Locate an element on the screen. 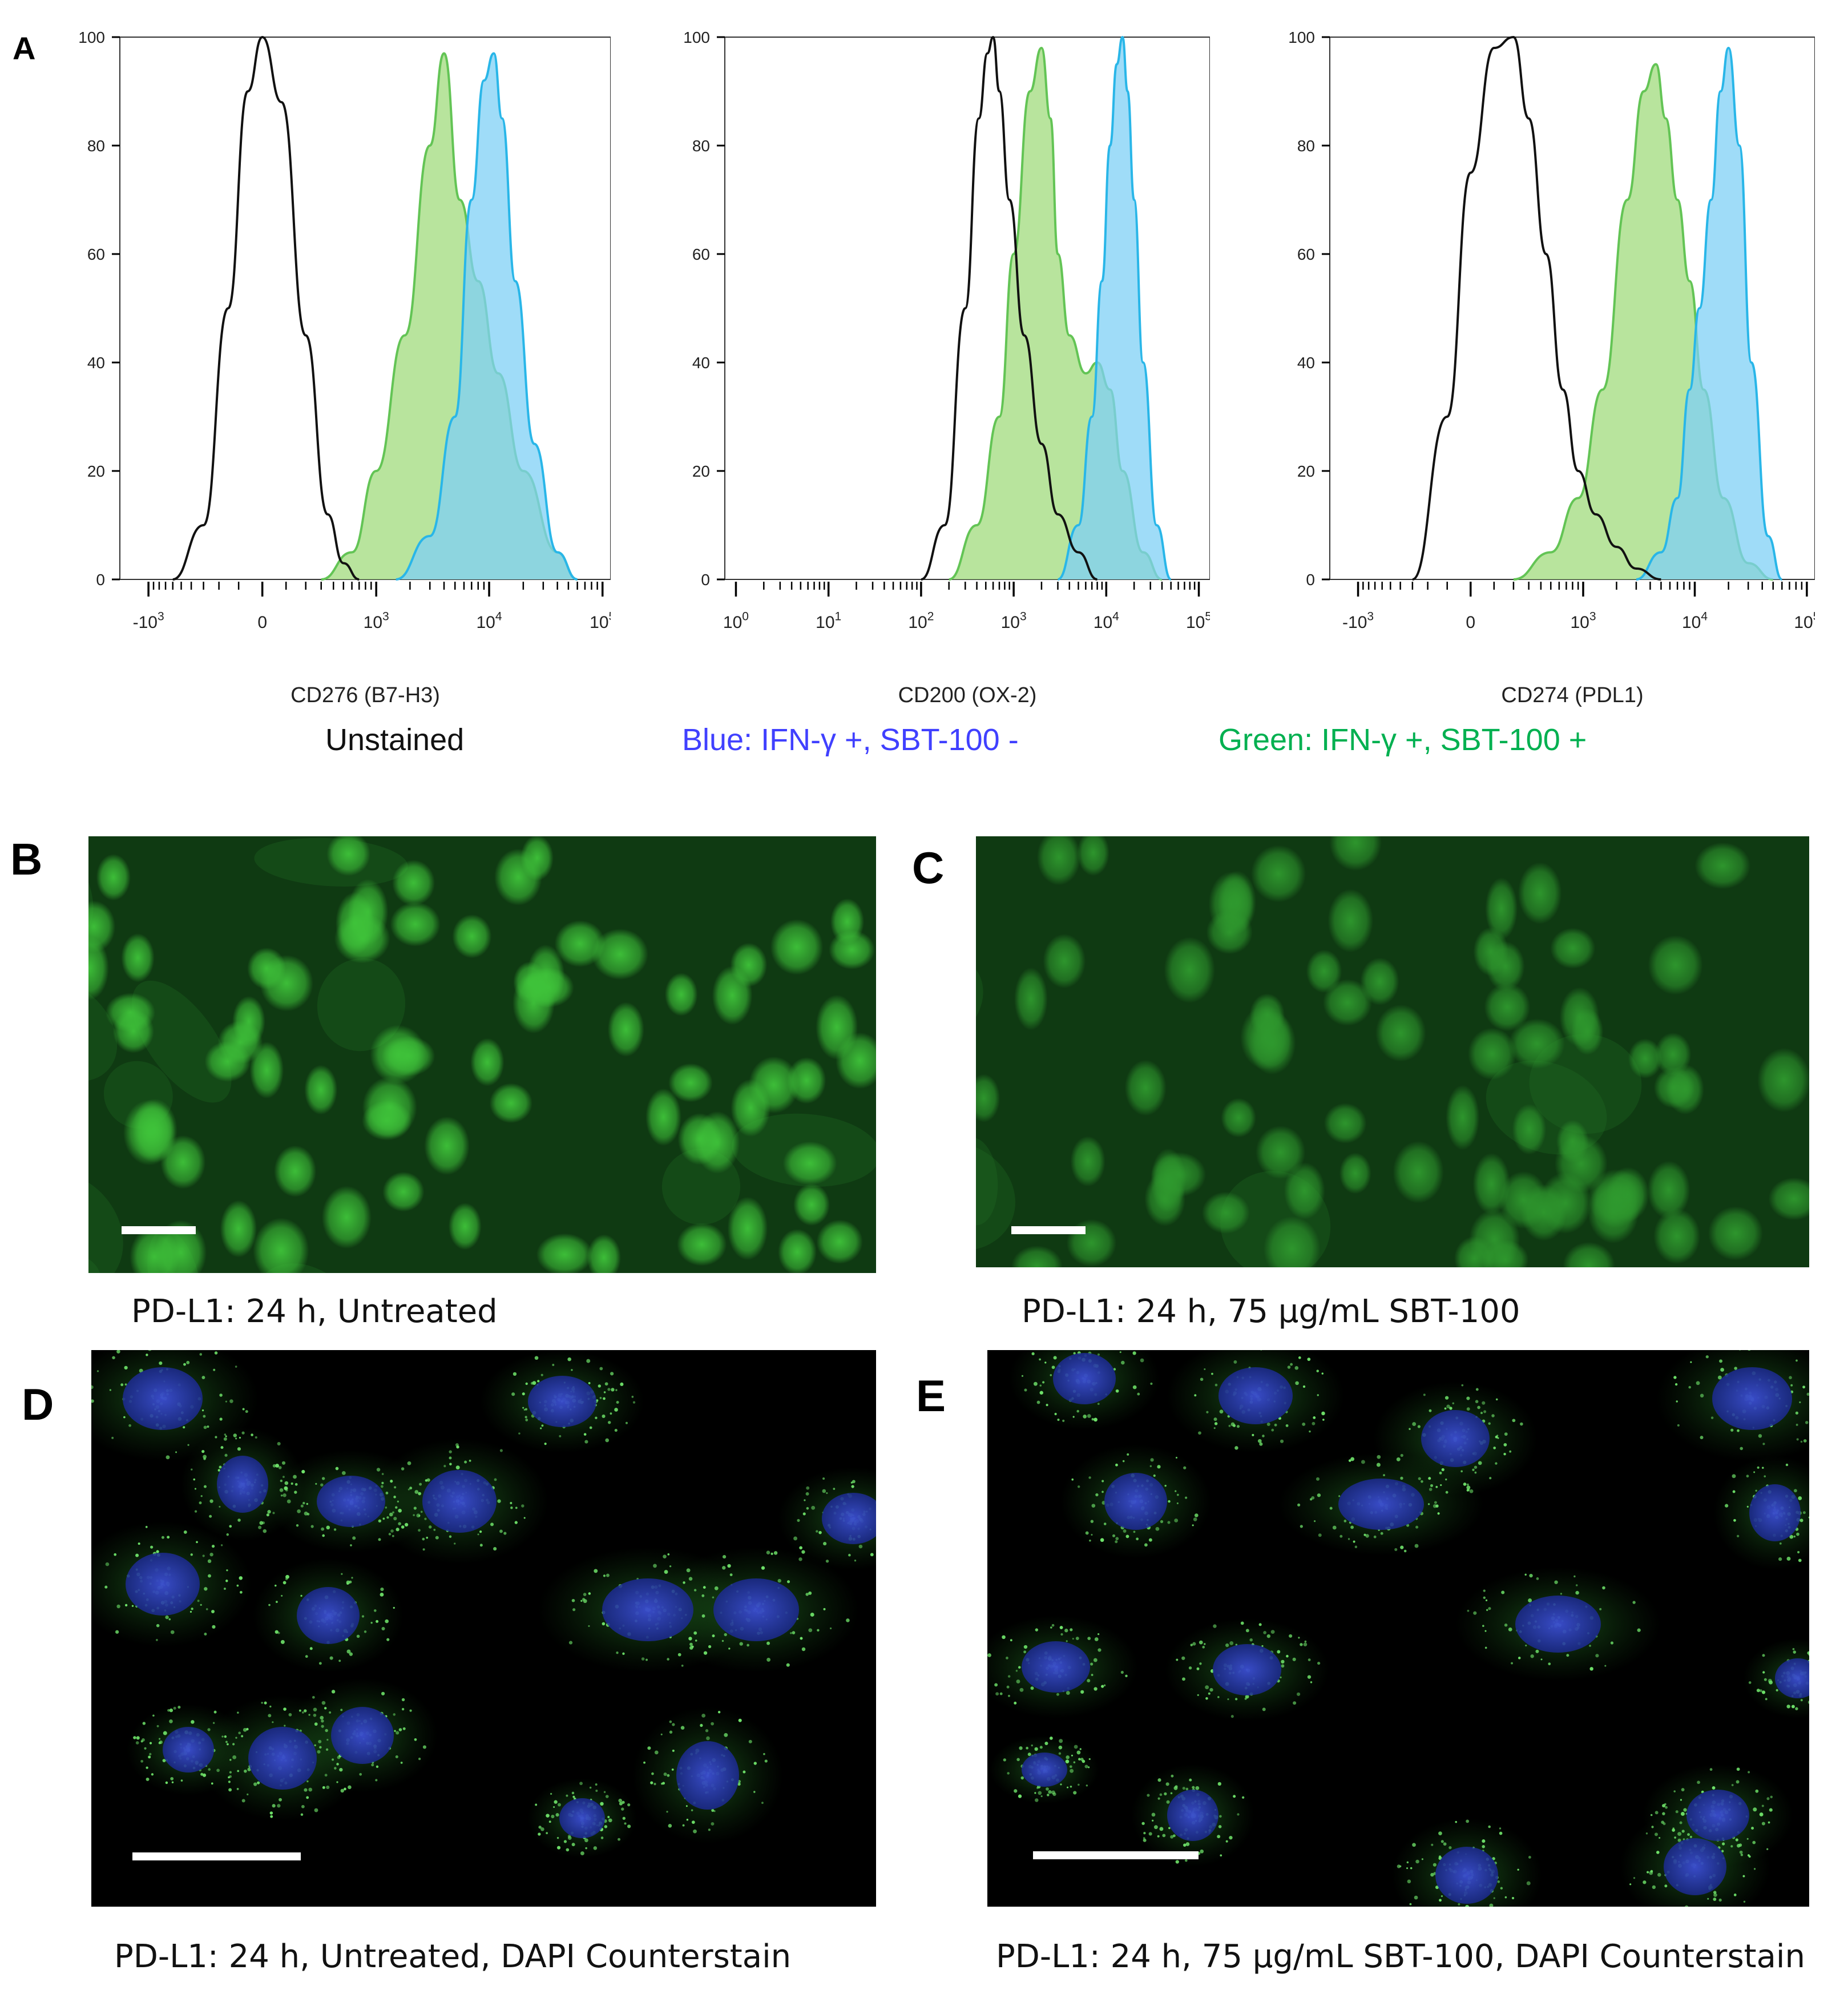  x-axis-label: CD274 (PDL1) is located at coordinates (1572, 695).